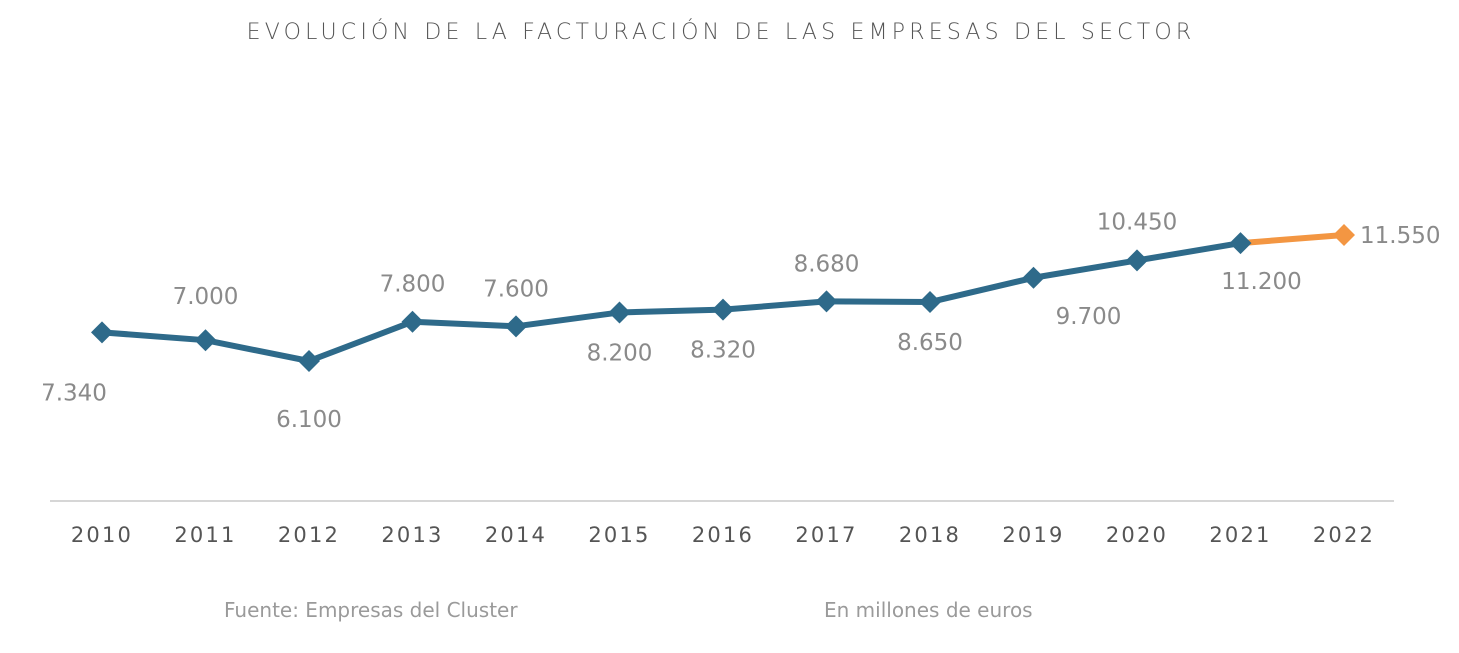  Describe the element at coordinates (516, 289) in the screenshot. I see `data-label-2014: 7.600` at that location.